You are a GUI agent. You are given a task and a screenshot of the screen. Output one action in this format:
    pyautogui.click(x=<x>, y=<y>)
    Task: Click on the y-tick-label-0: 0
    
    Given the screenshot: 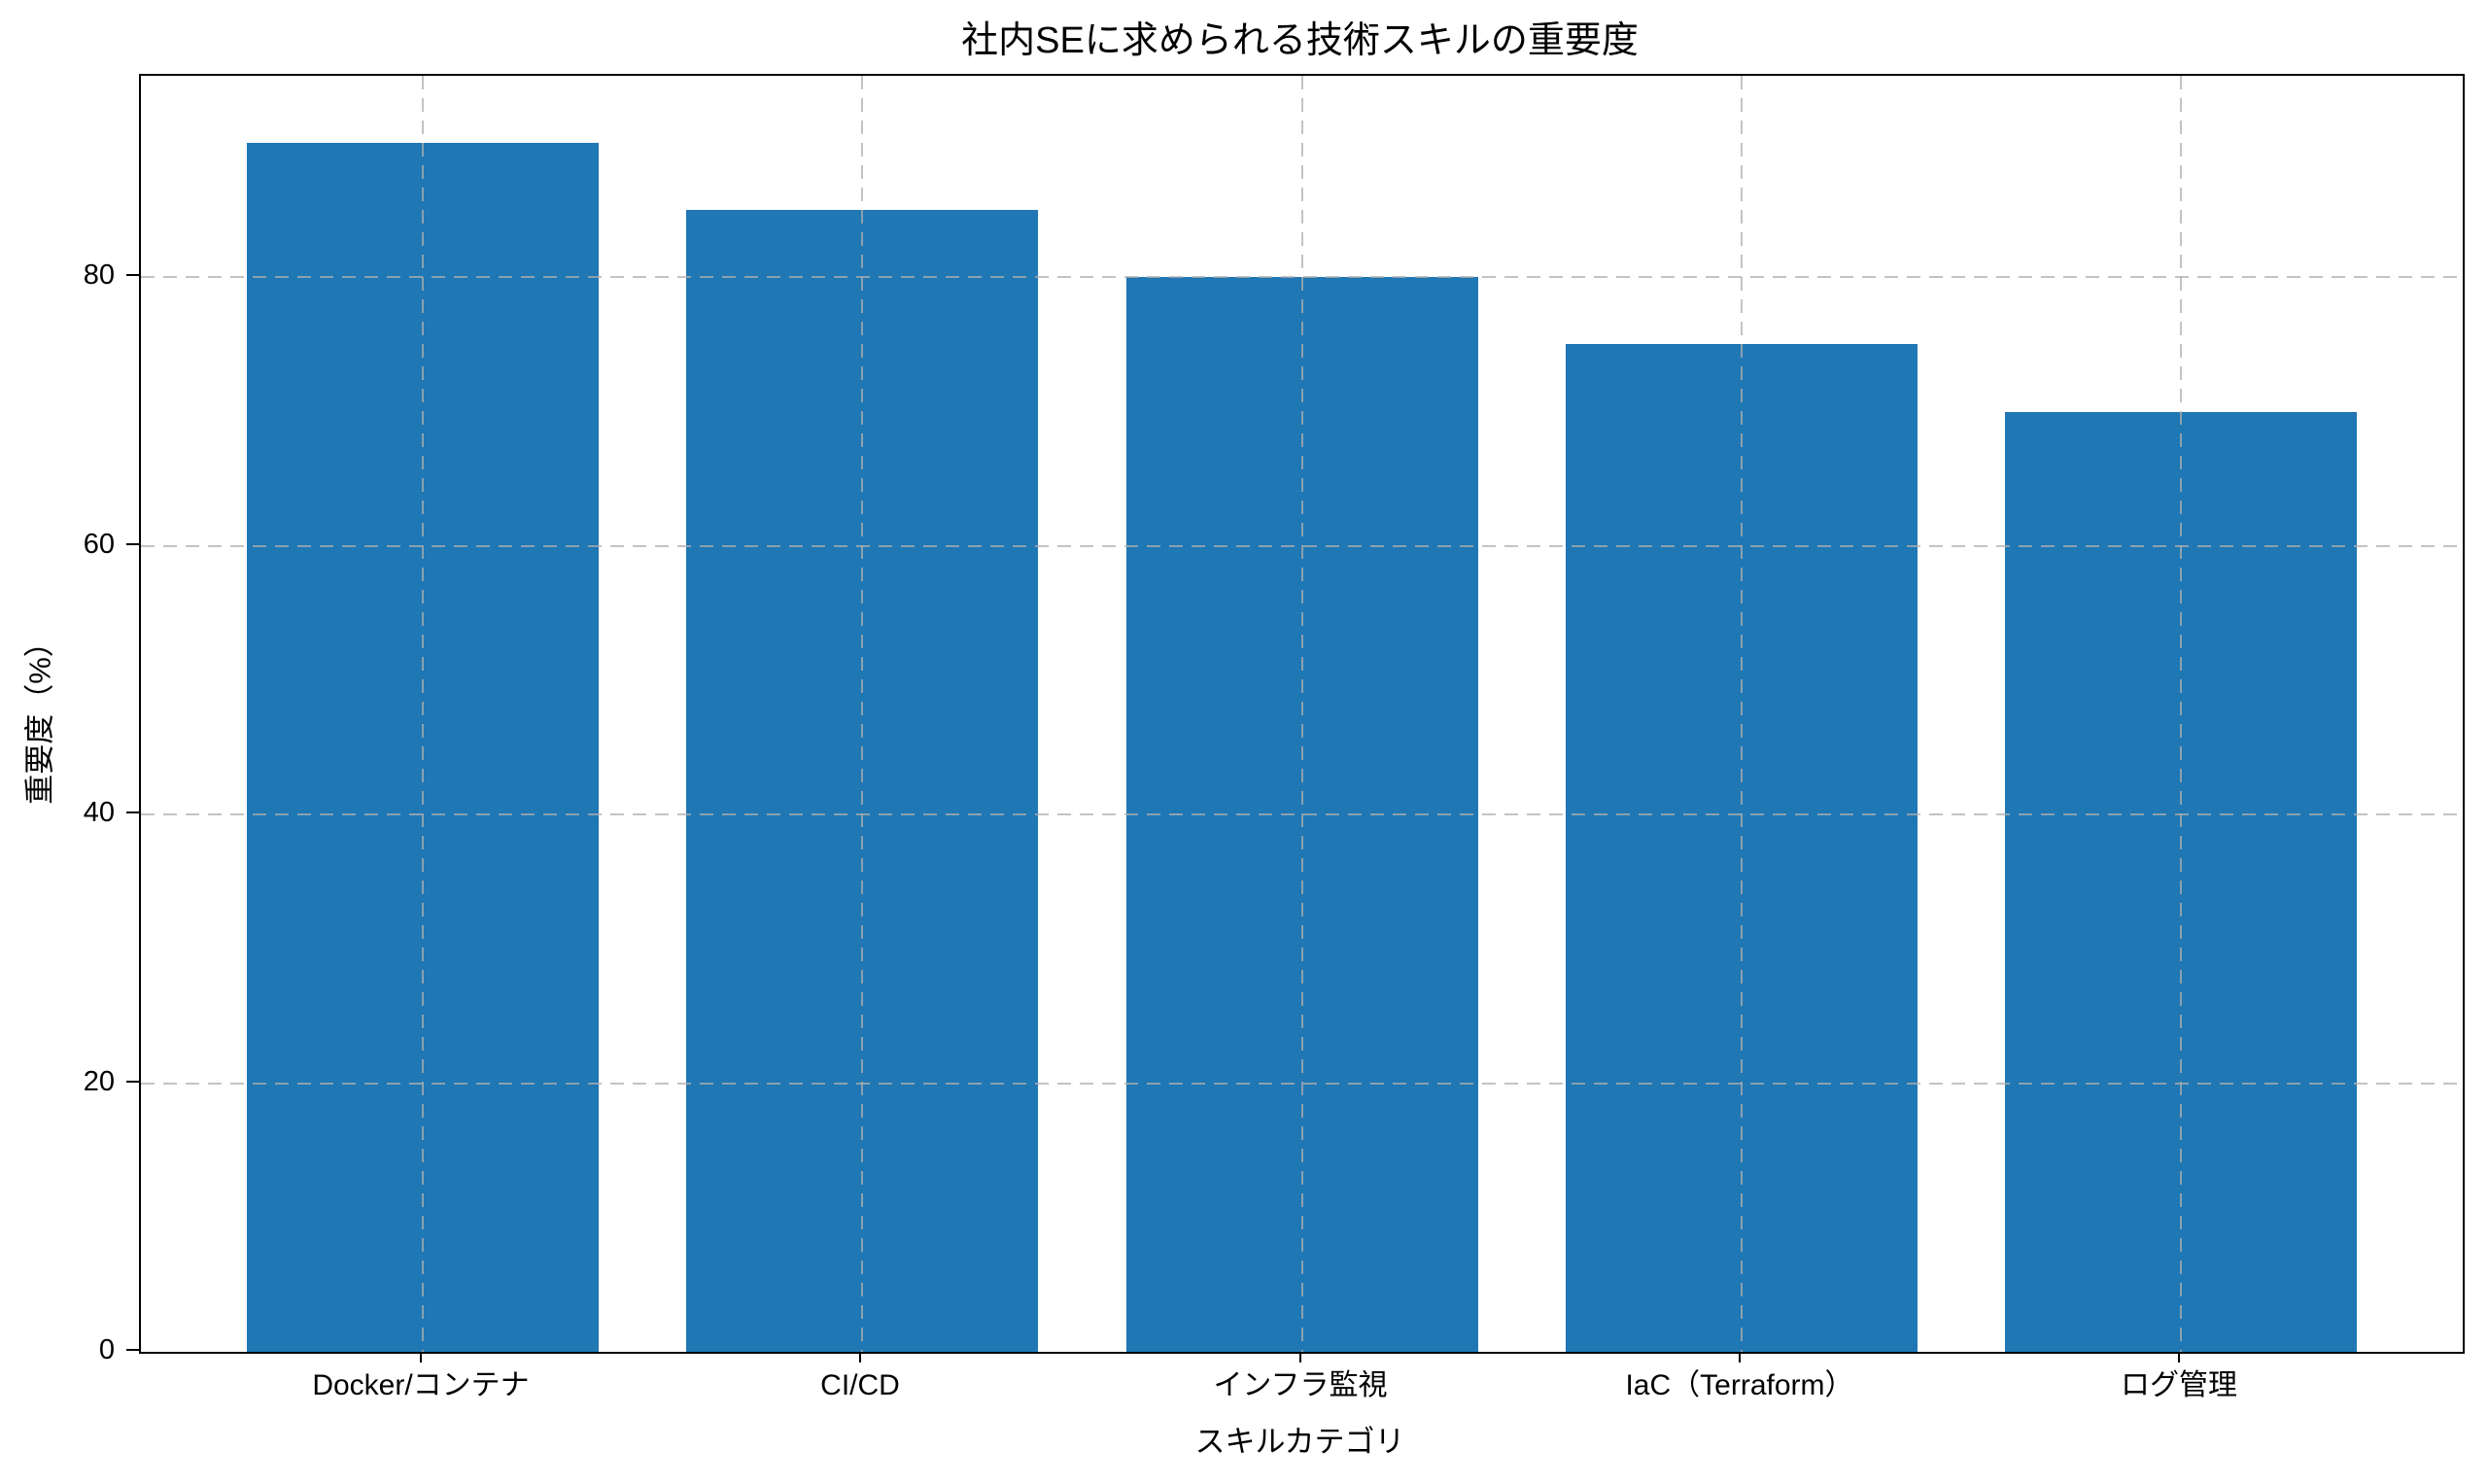 What is the action you would take?
    pyautogui.click(x=106, y=1349)
    